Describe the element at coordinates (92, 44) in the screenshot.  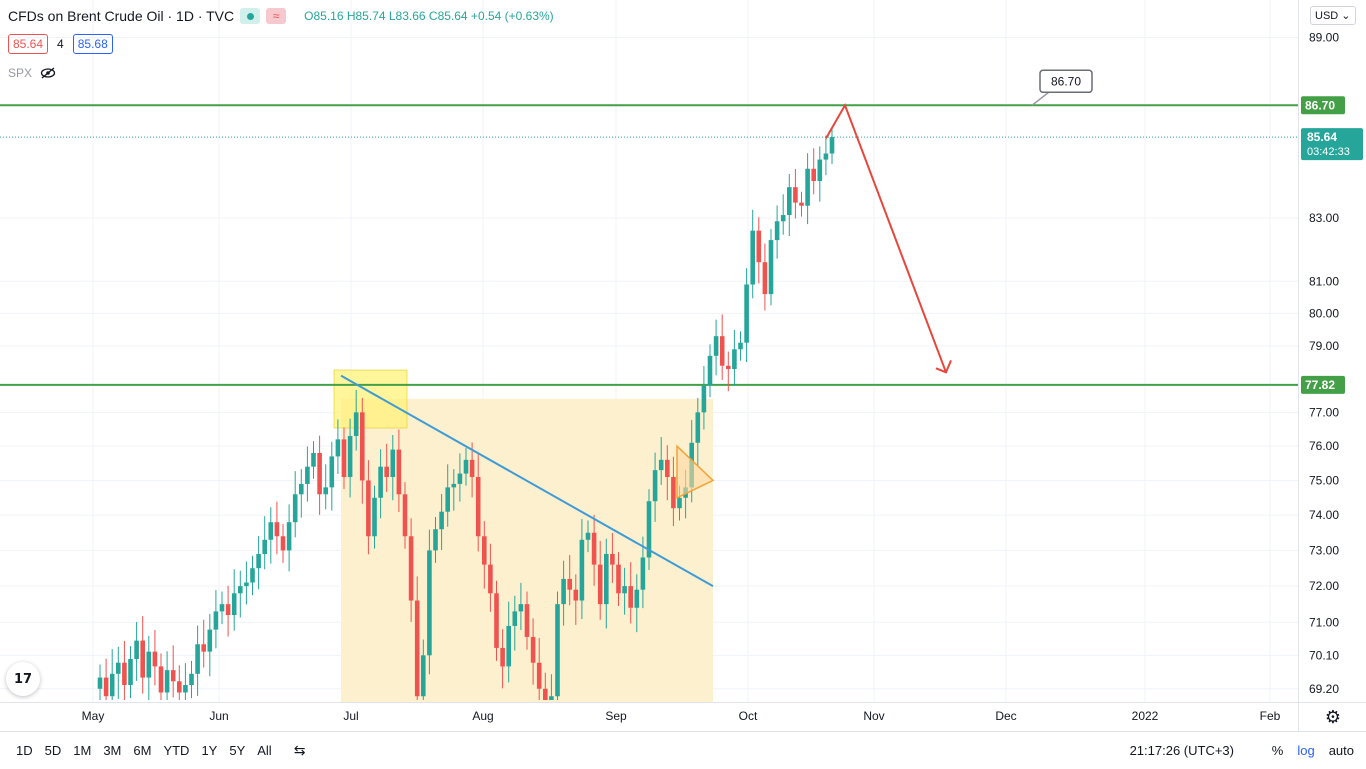
I see `ask-price: 85.68` at that location.